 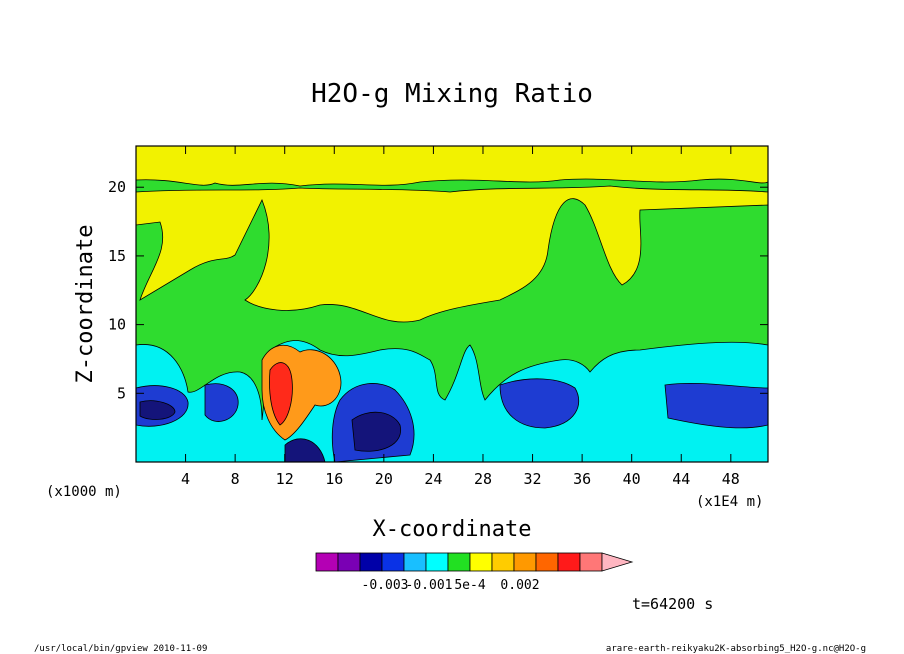 I want to click on colorbar: -0.003-0.001 5e-4 0.002, so click(x=474, y=572).